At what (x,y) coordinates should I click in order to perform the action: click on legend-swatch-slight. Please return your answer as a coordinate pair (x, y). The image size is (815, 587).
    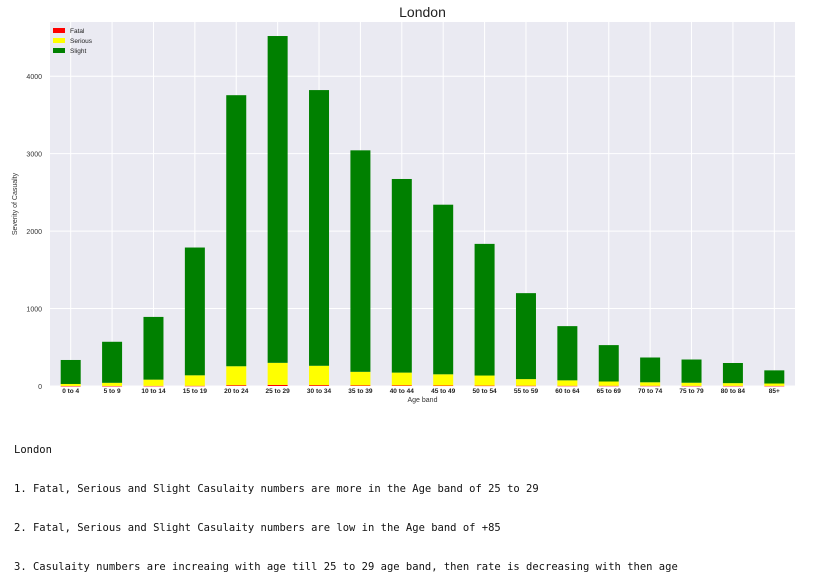
    Looking at the image, I should click on (59, 50).